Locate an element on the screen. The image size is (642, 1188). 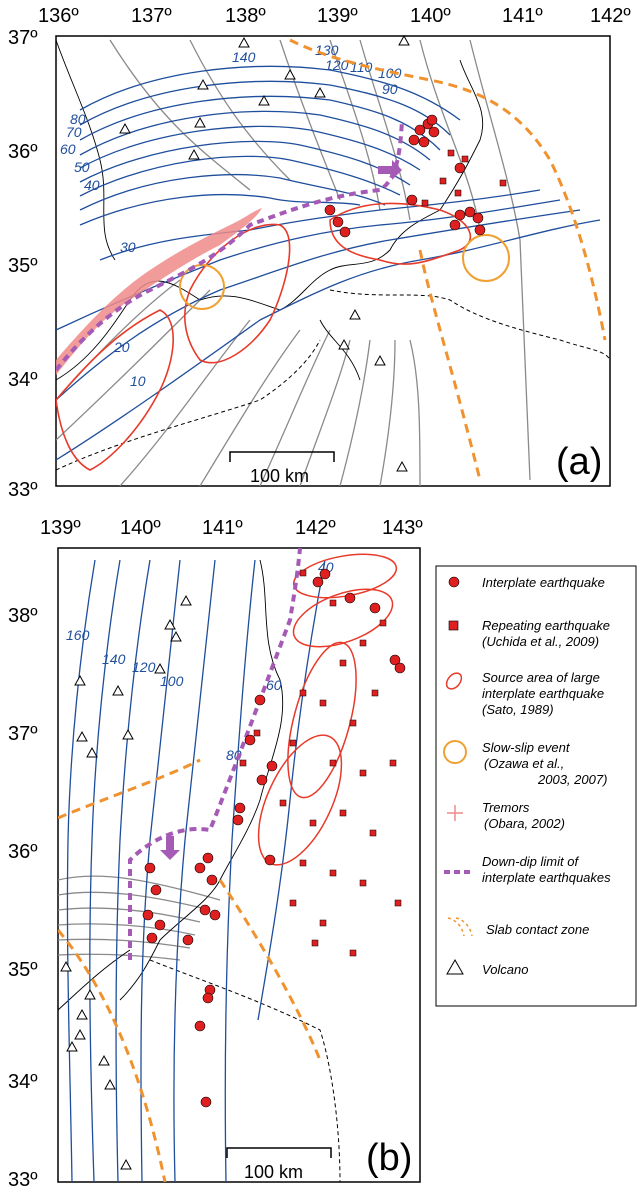
depth-label: 130 is located at coordinates (327, 50).